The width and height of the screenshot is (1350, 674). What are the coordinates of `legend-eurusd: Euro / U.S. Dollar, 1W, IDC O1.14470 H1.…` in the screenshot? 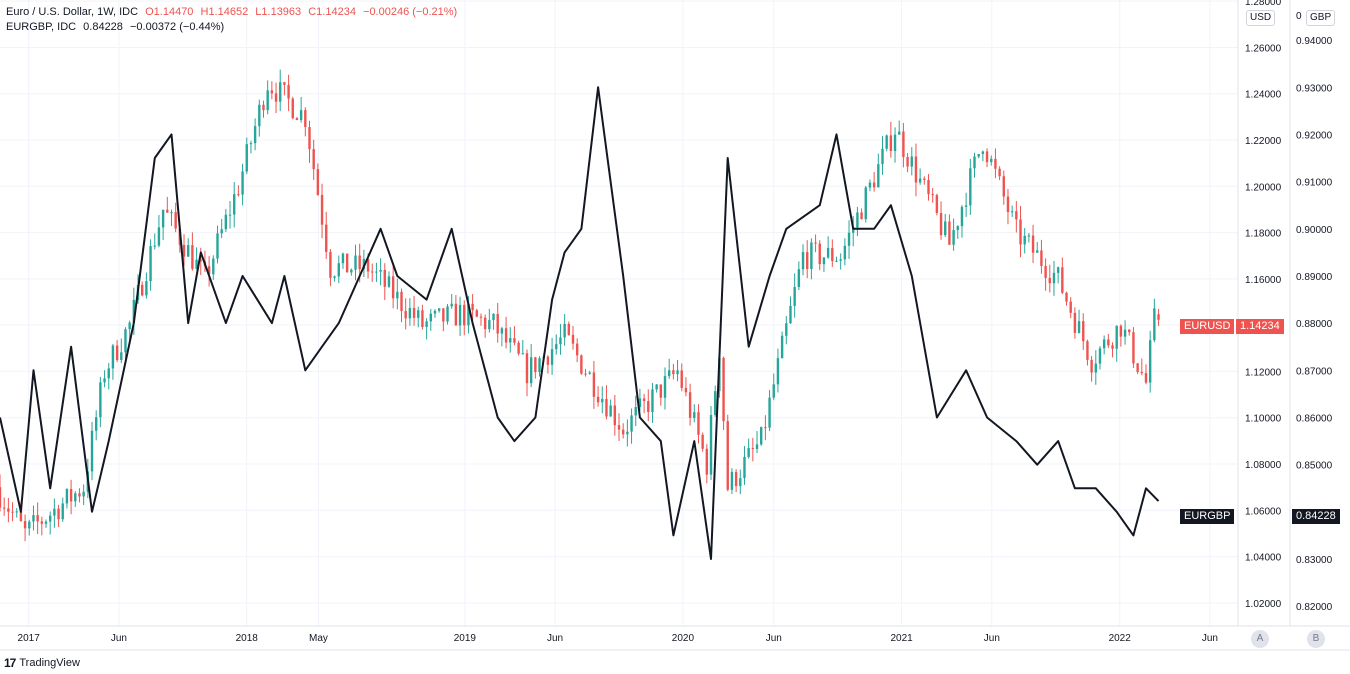 It's located at (233, 12).